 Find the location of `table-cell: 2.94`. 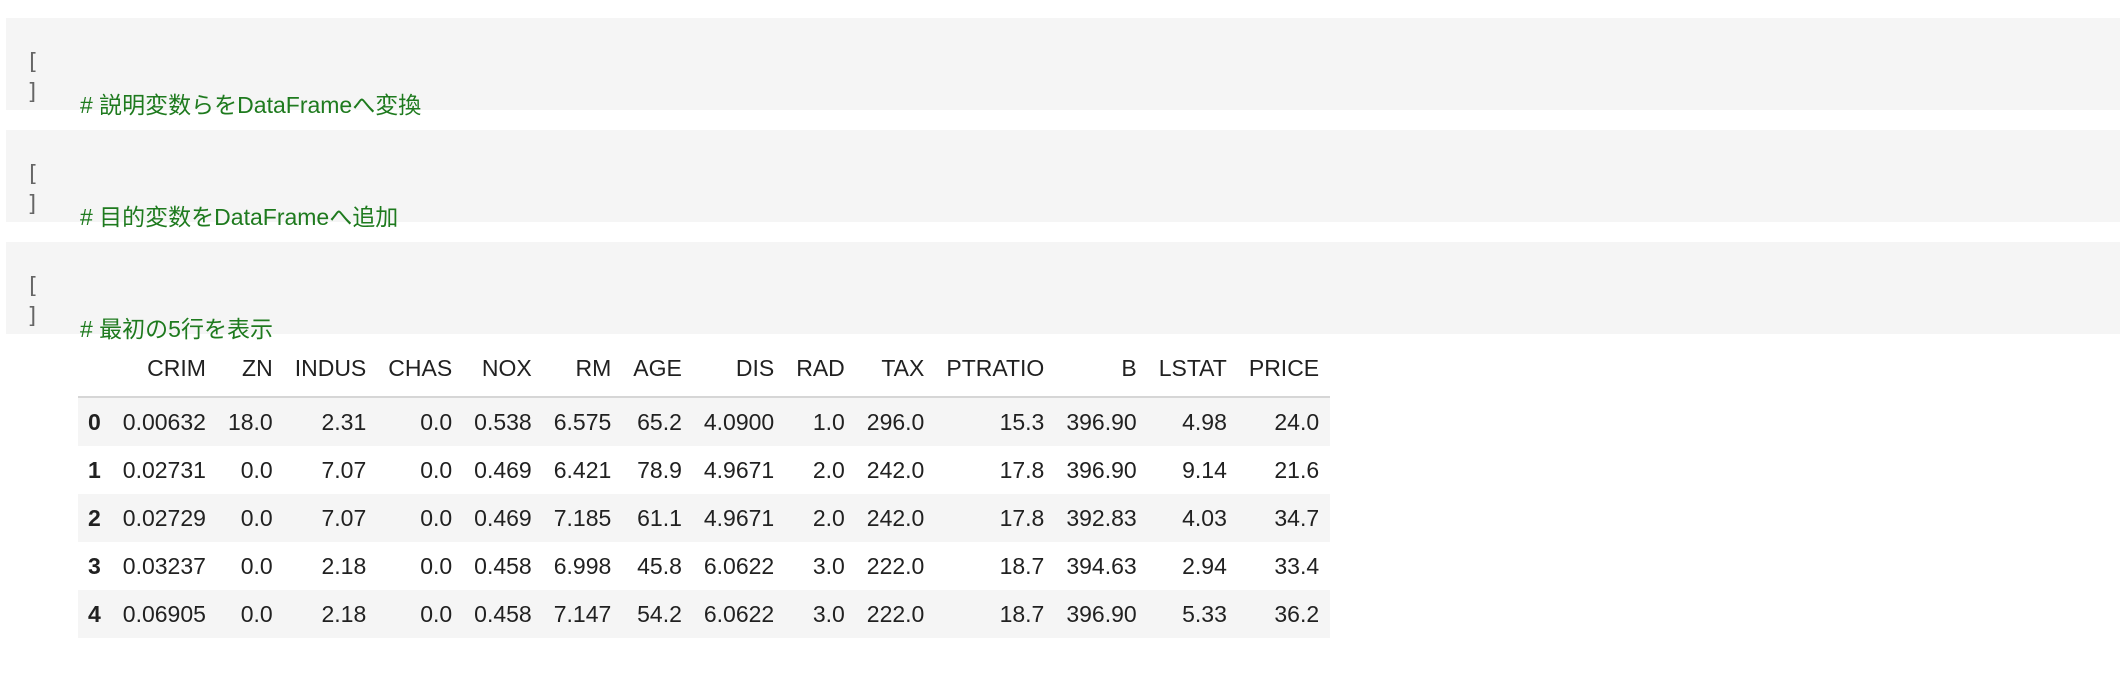

table-cell: 2.94 is located at coordinates (1204, 565).